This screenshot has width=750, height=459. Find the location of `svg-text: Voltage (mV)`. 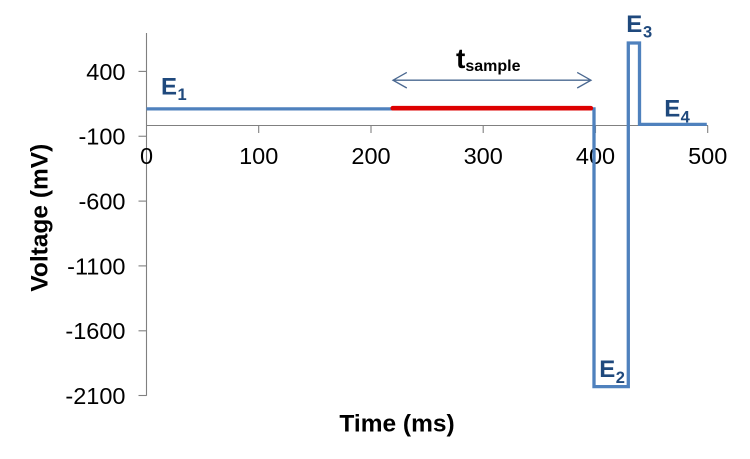

svg-text: Voltage (mV) is located at coordinates (39, 218).